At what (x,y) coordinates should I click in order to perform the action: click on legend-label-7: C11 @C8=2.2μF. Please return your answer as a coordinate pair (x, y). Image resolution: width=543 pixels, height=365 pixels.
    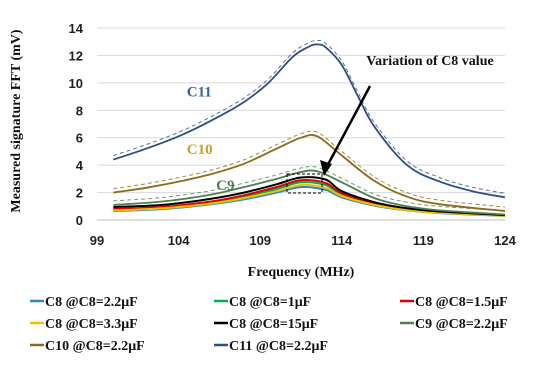
    Looking at the image, I should click on (278, 346).